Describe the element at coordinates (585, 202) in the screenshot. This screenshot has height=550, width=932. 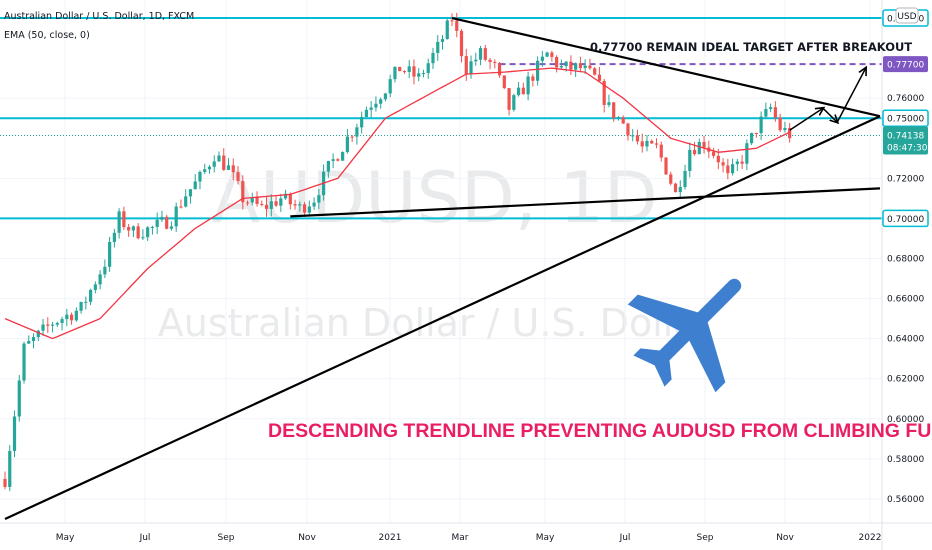
I see `trendline-support` at that location.